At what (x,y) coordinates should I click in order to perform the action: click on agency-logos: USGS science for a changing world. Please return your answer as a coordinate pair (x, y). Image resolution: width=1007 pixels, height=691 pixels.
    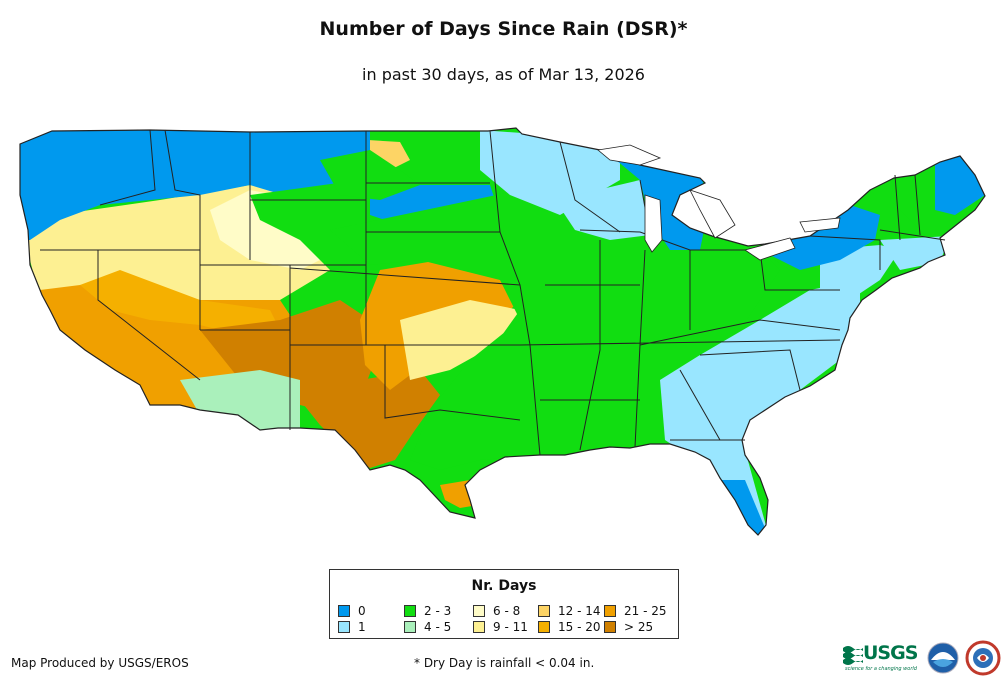
    Looking at the image, I should click on (923, 660).